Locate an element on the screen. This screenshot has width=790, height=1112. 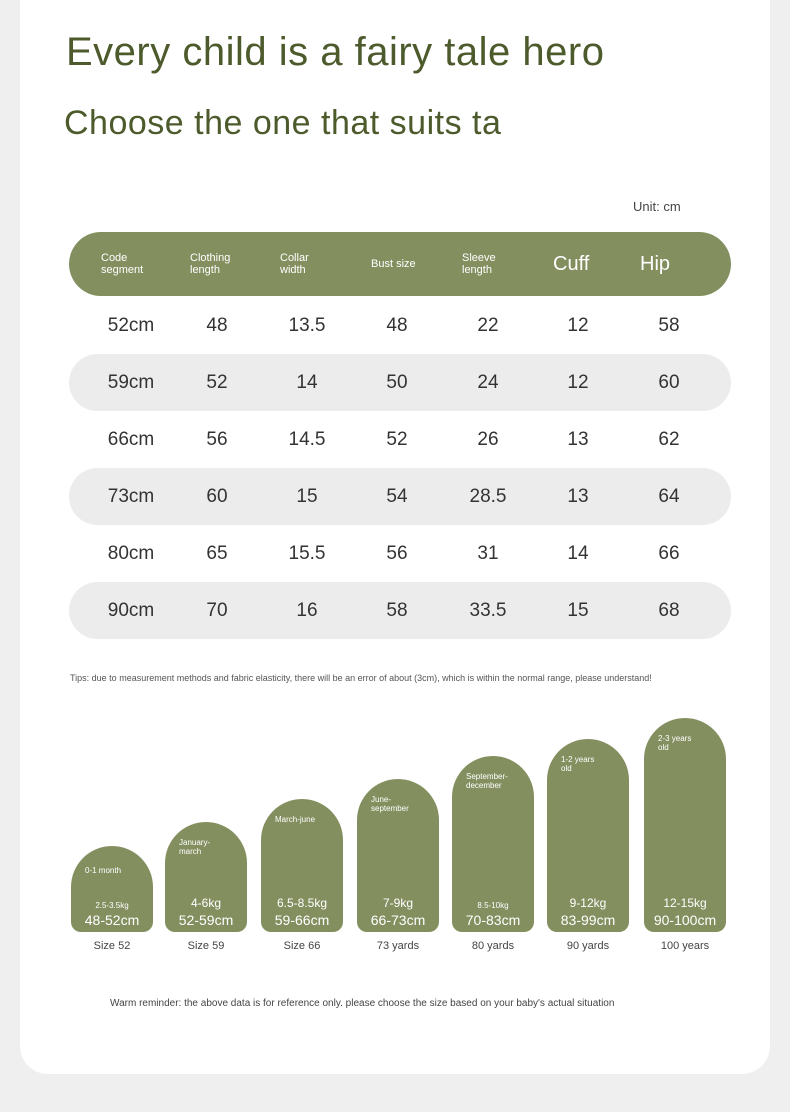
table-row: 90cm 70 16 58 33.5 15 68 is located at coordinates (400, 610).